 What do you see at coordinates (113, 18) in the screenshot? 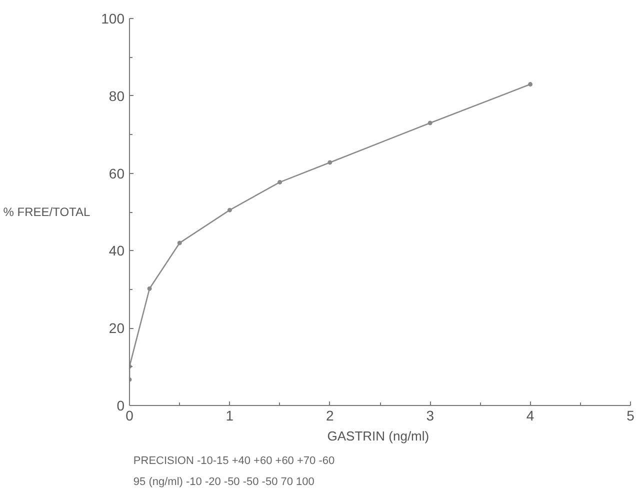
I see `y-tick-label: 100` at bounding box center [113, 18].